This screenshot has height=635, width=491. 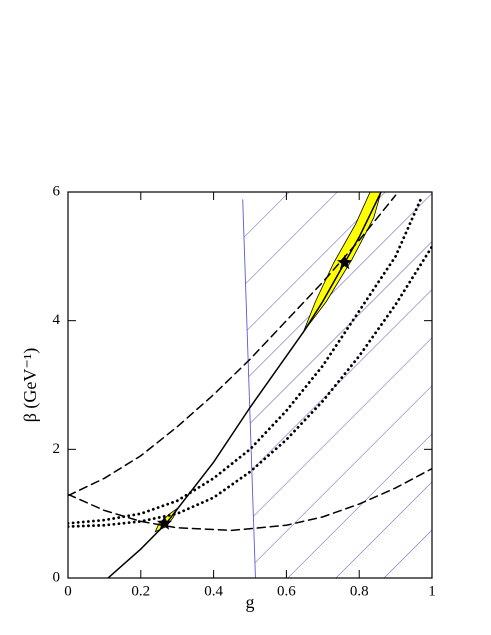 I want to click on y-axis-label: β (GeV⁻¹), so click(x=30, y=385).